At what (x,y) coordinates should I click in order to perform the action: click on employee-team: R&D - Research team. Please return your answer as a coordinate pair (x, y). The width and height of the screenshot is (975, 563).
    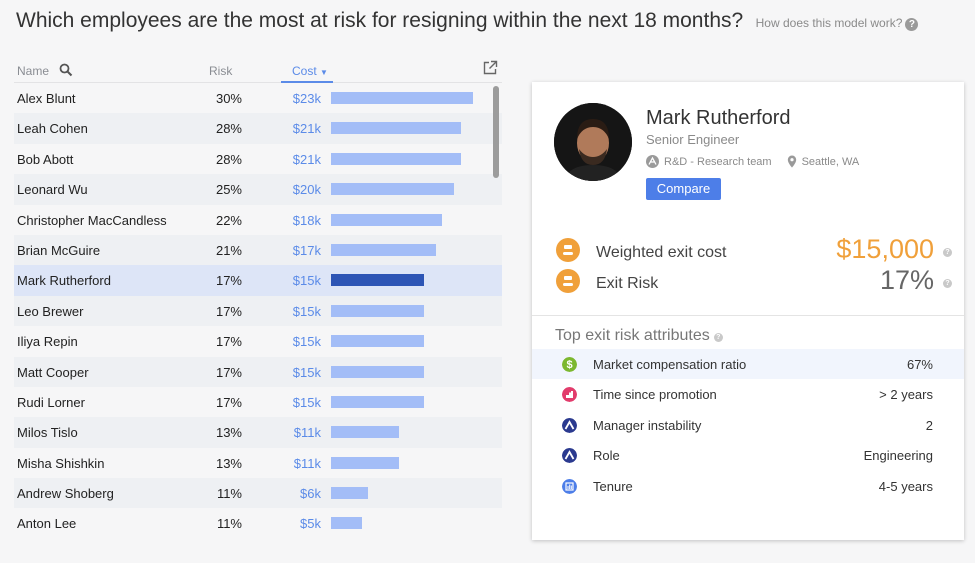
    Looking at the image, I should click on (718, 161).